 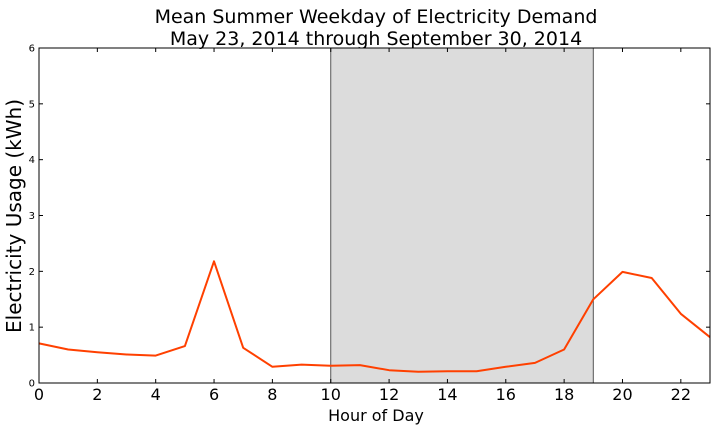 What do you see at coordinates (447, 394) in the screenshot?
I see `x-tick-label: 14` at bounding box center [447, 394].